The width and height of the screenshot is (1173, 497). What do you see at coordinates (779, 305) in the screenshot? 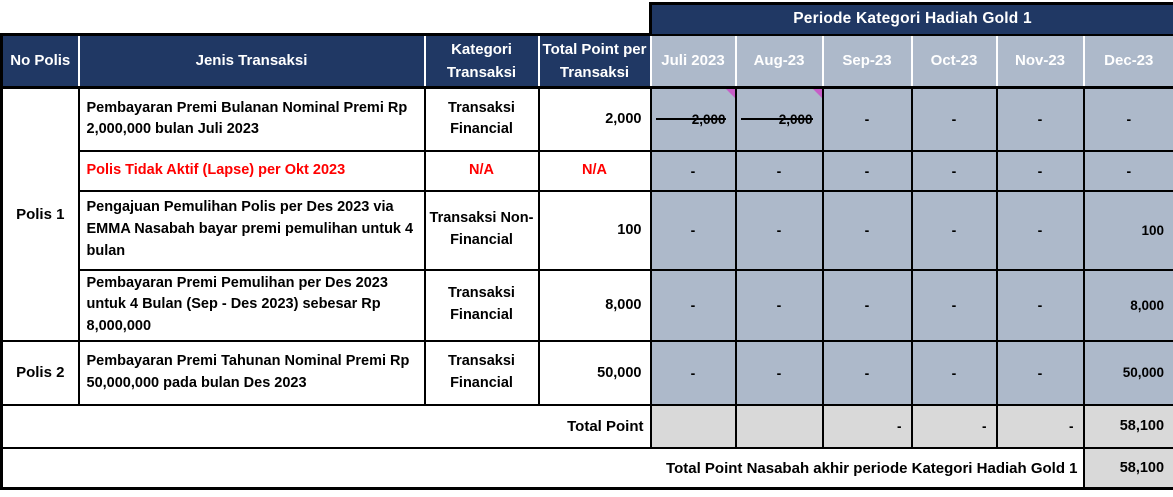
I see `cell-r4-aug: -` at bounding box center [779, 305].